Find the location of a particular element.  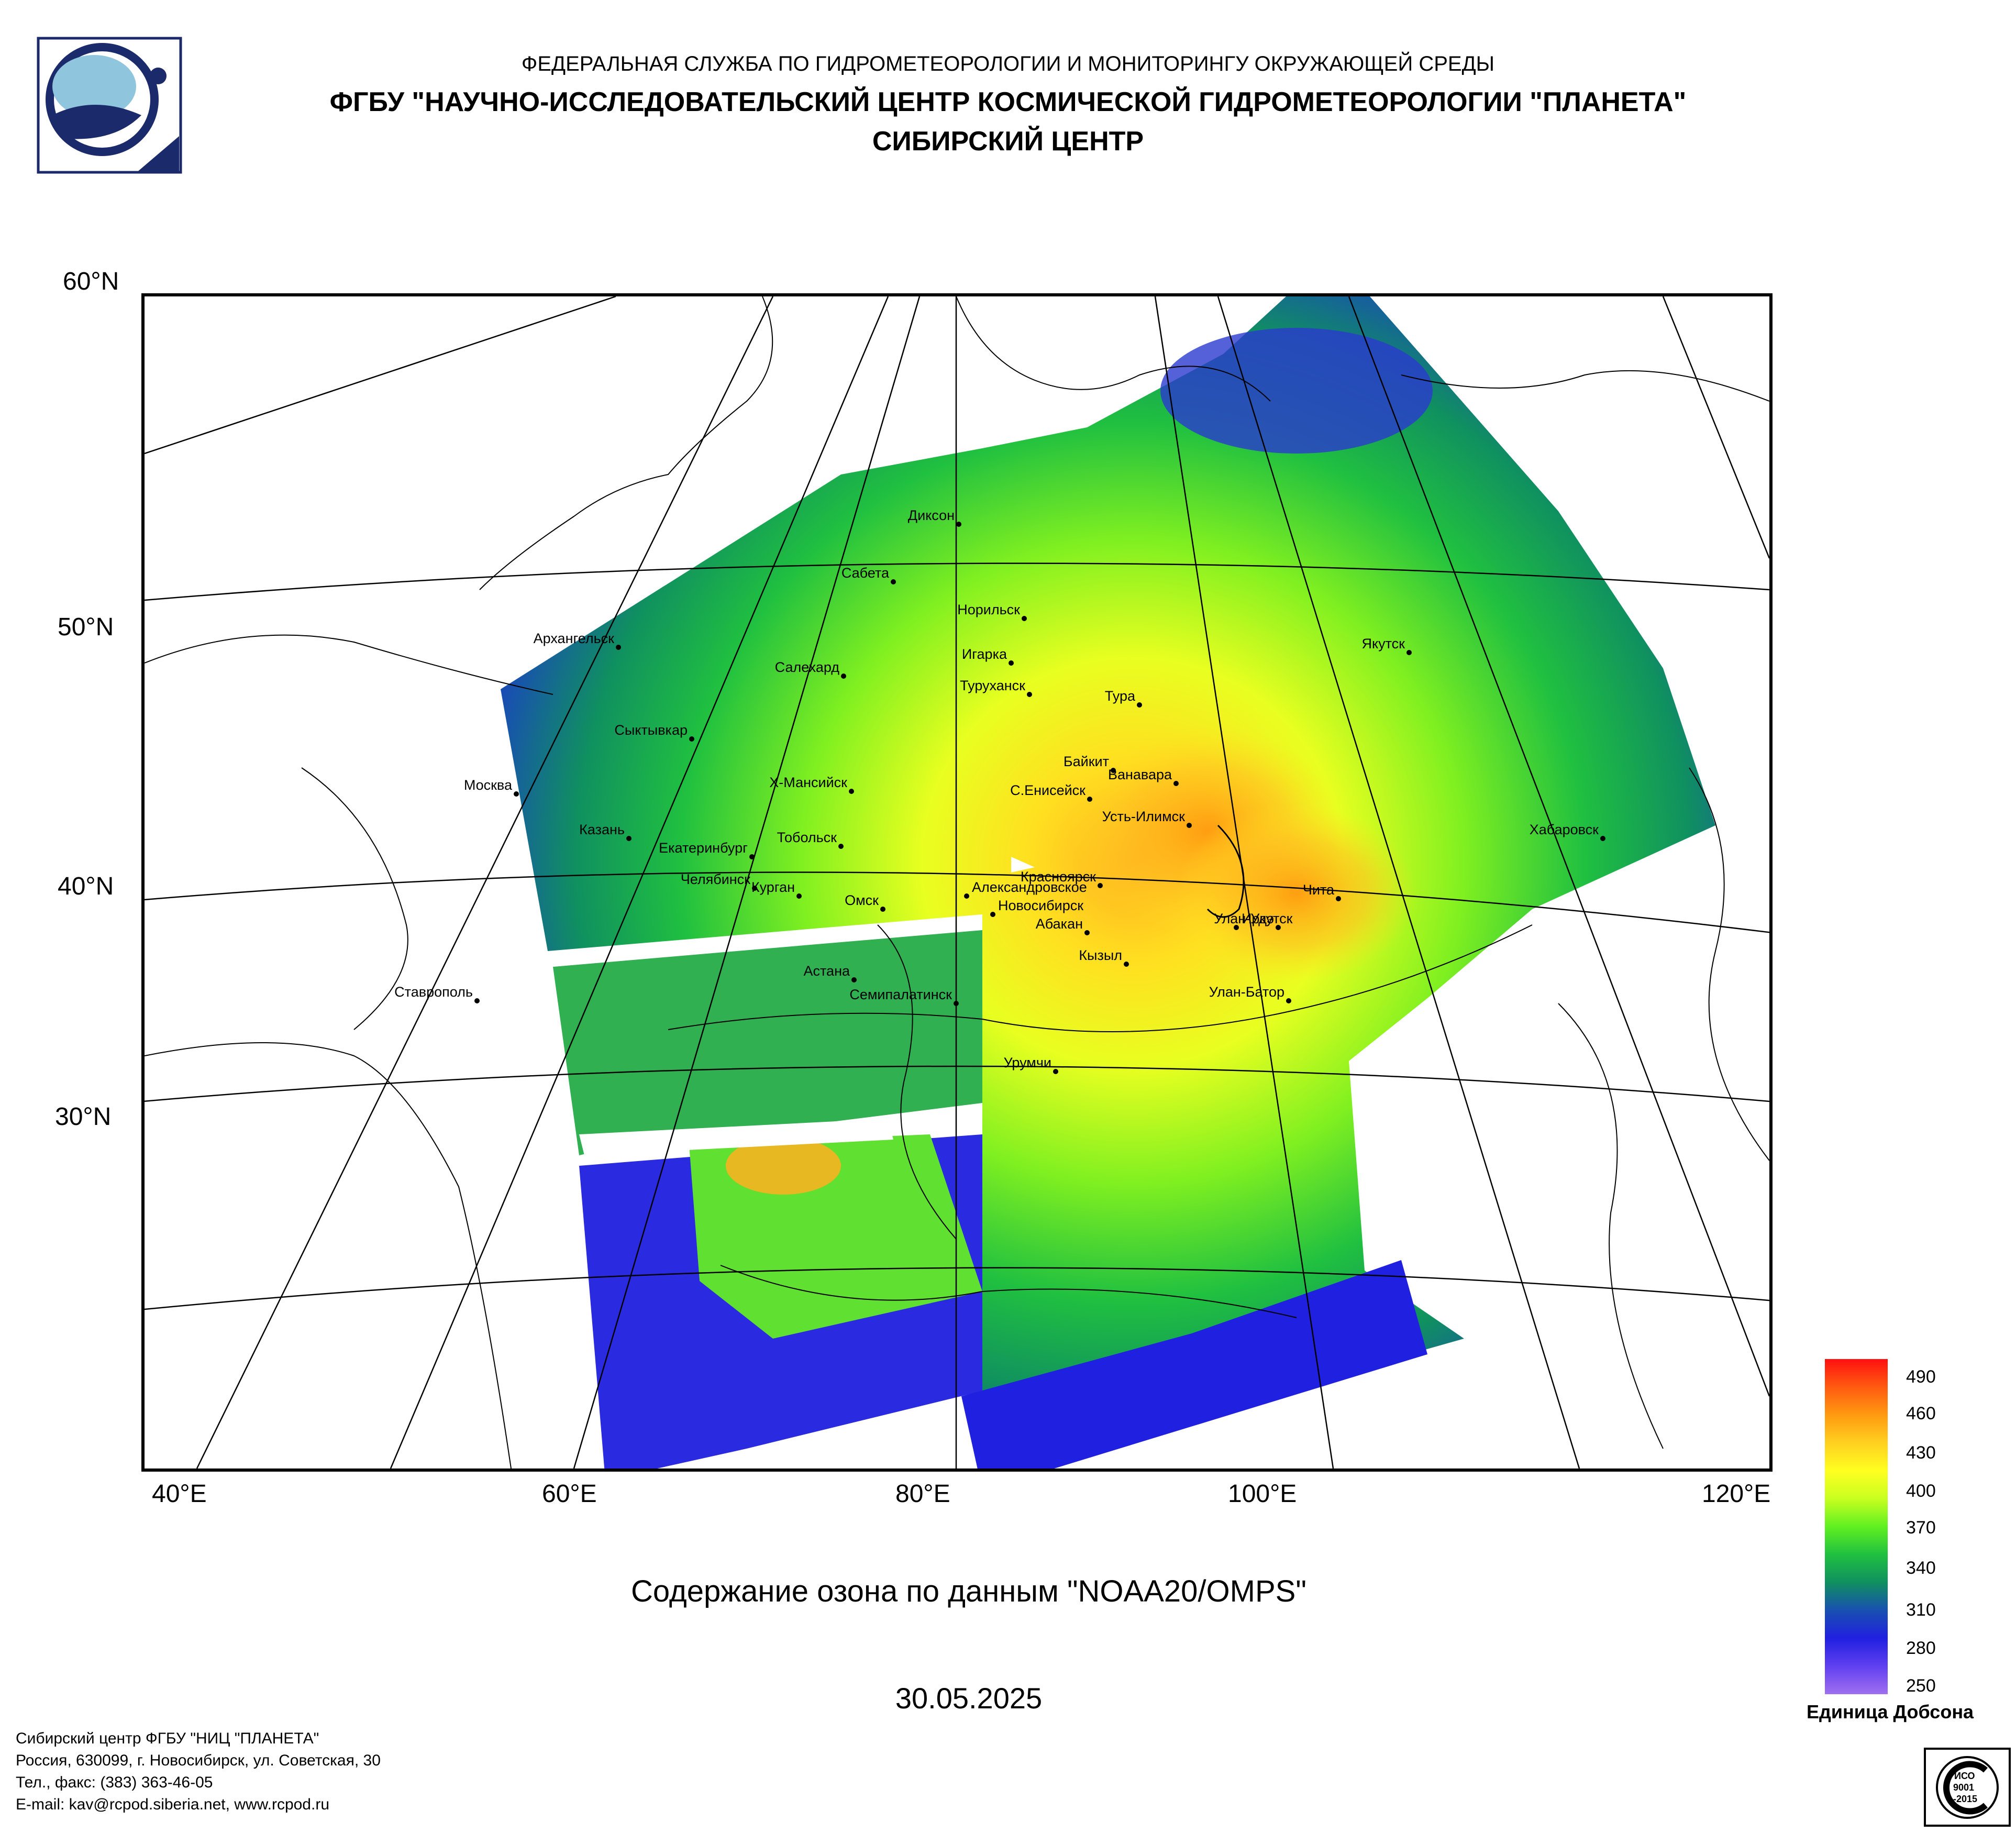

footer-phone: Тел., факс: (383) 363-46-05 is located at coordinates (115, 1782).